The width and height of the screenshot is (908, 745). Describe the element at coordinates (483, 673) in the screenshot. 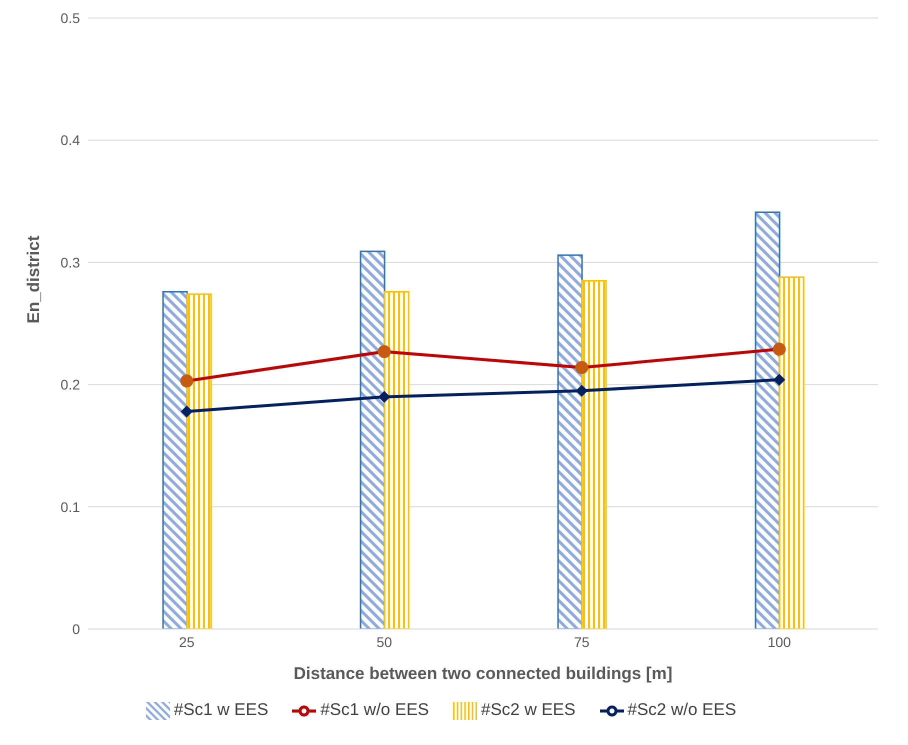

I see `x-axis-title: Distance between two connected buildings [m]` at that location.